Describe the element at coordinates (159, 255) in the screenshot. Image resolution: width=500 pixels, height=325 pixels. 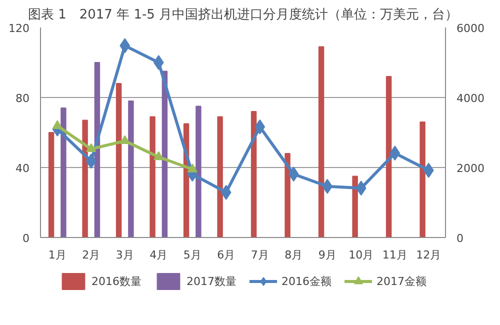
I see `x-tick-label: 4月` at that location.